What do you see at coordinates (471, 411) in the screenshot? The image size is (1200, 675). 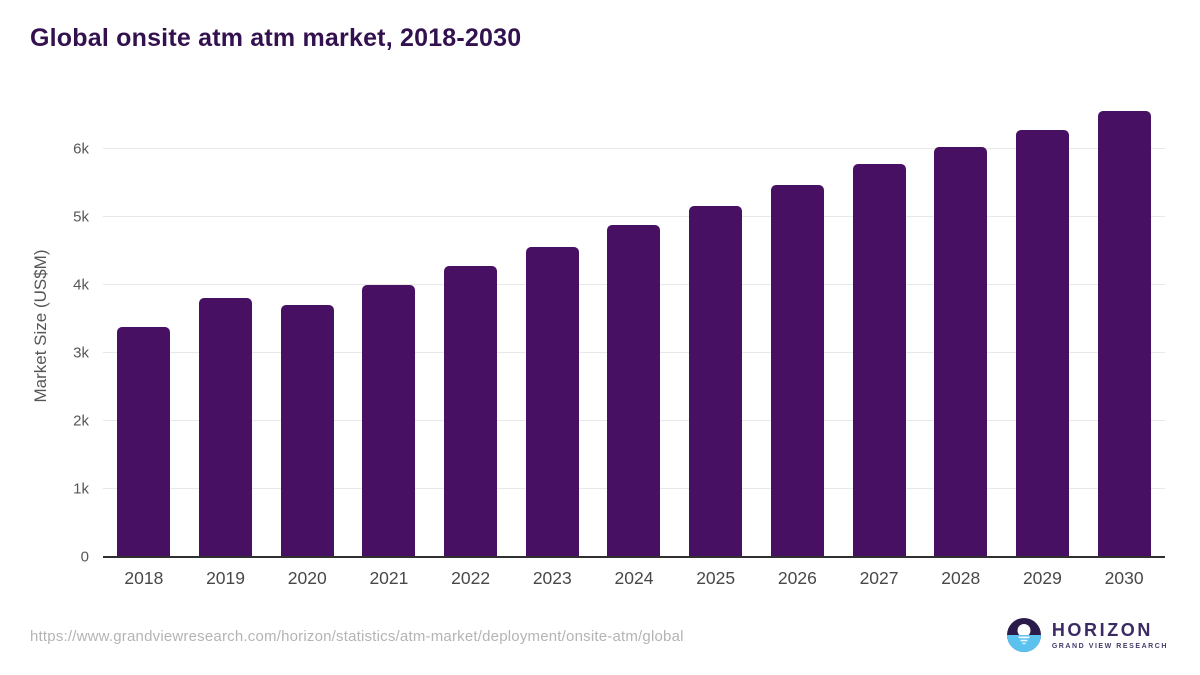 I see `bar-2022` at bounding box center [471, 411].